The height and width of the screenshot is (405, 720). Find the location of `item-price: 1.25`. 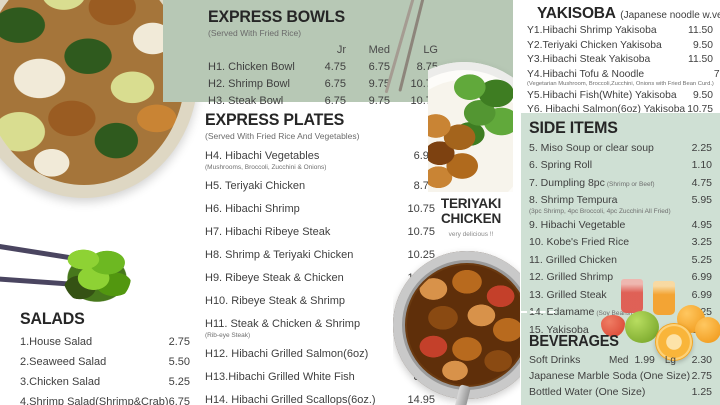

item-price: 1.25 is located at coordinates (701, 392).